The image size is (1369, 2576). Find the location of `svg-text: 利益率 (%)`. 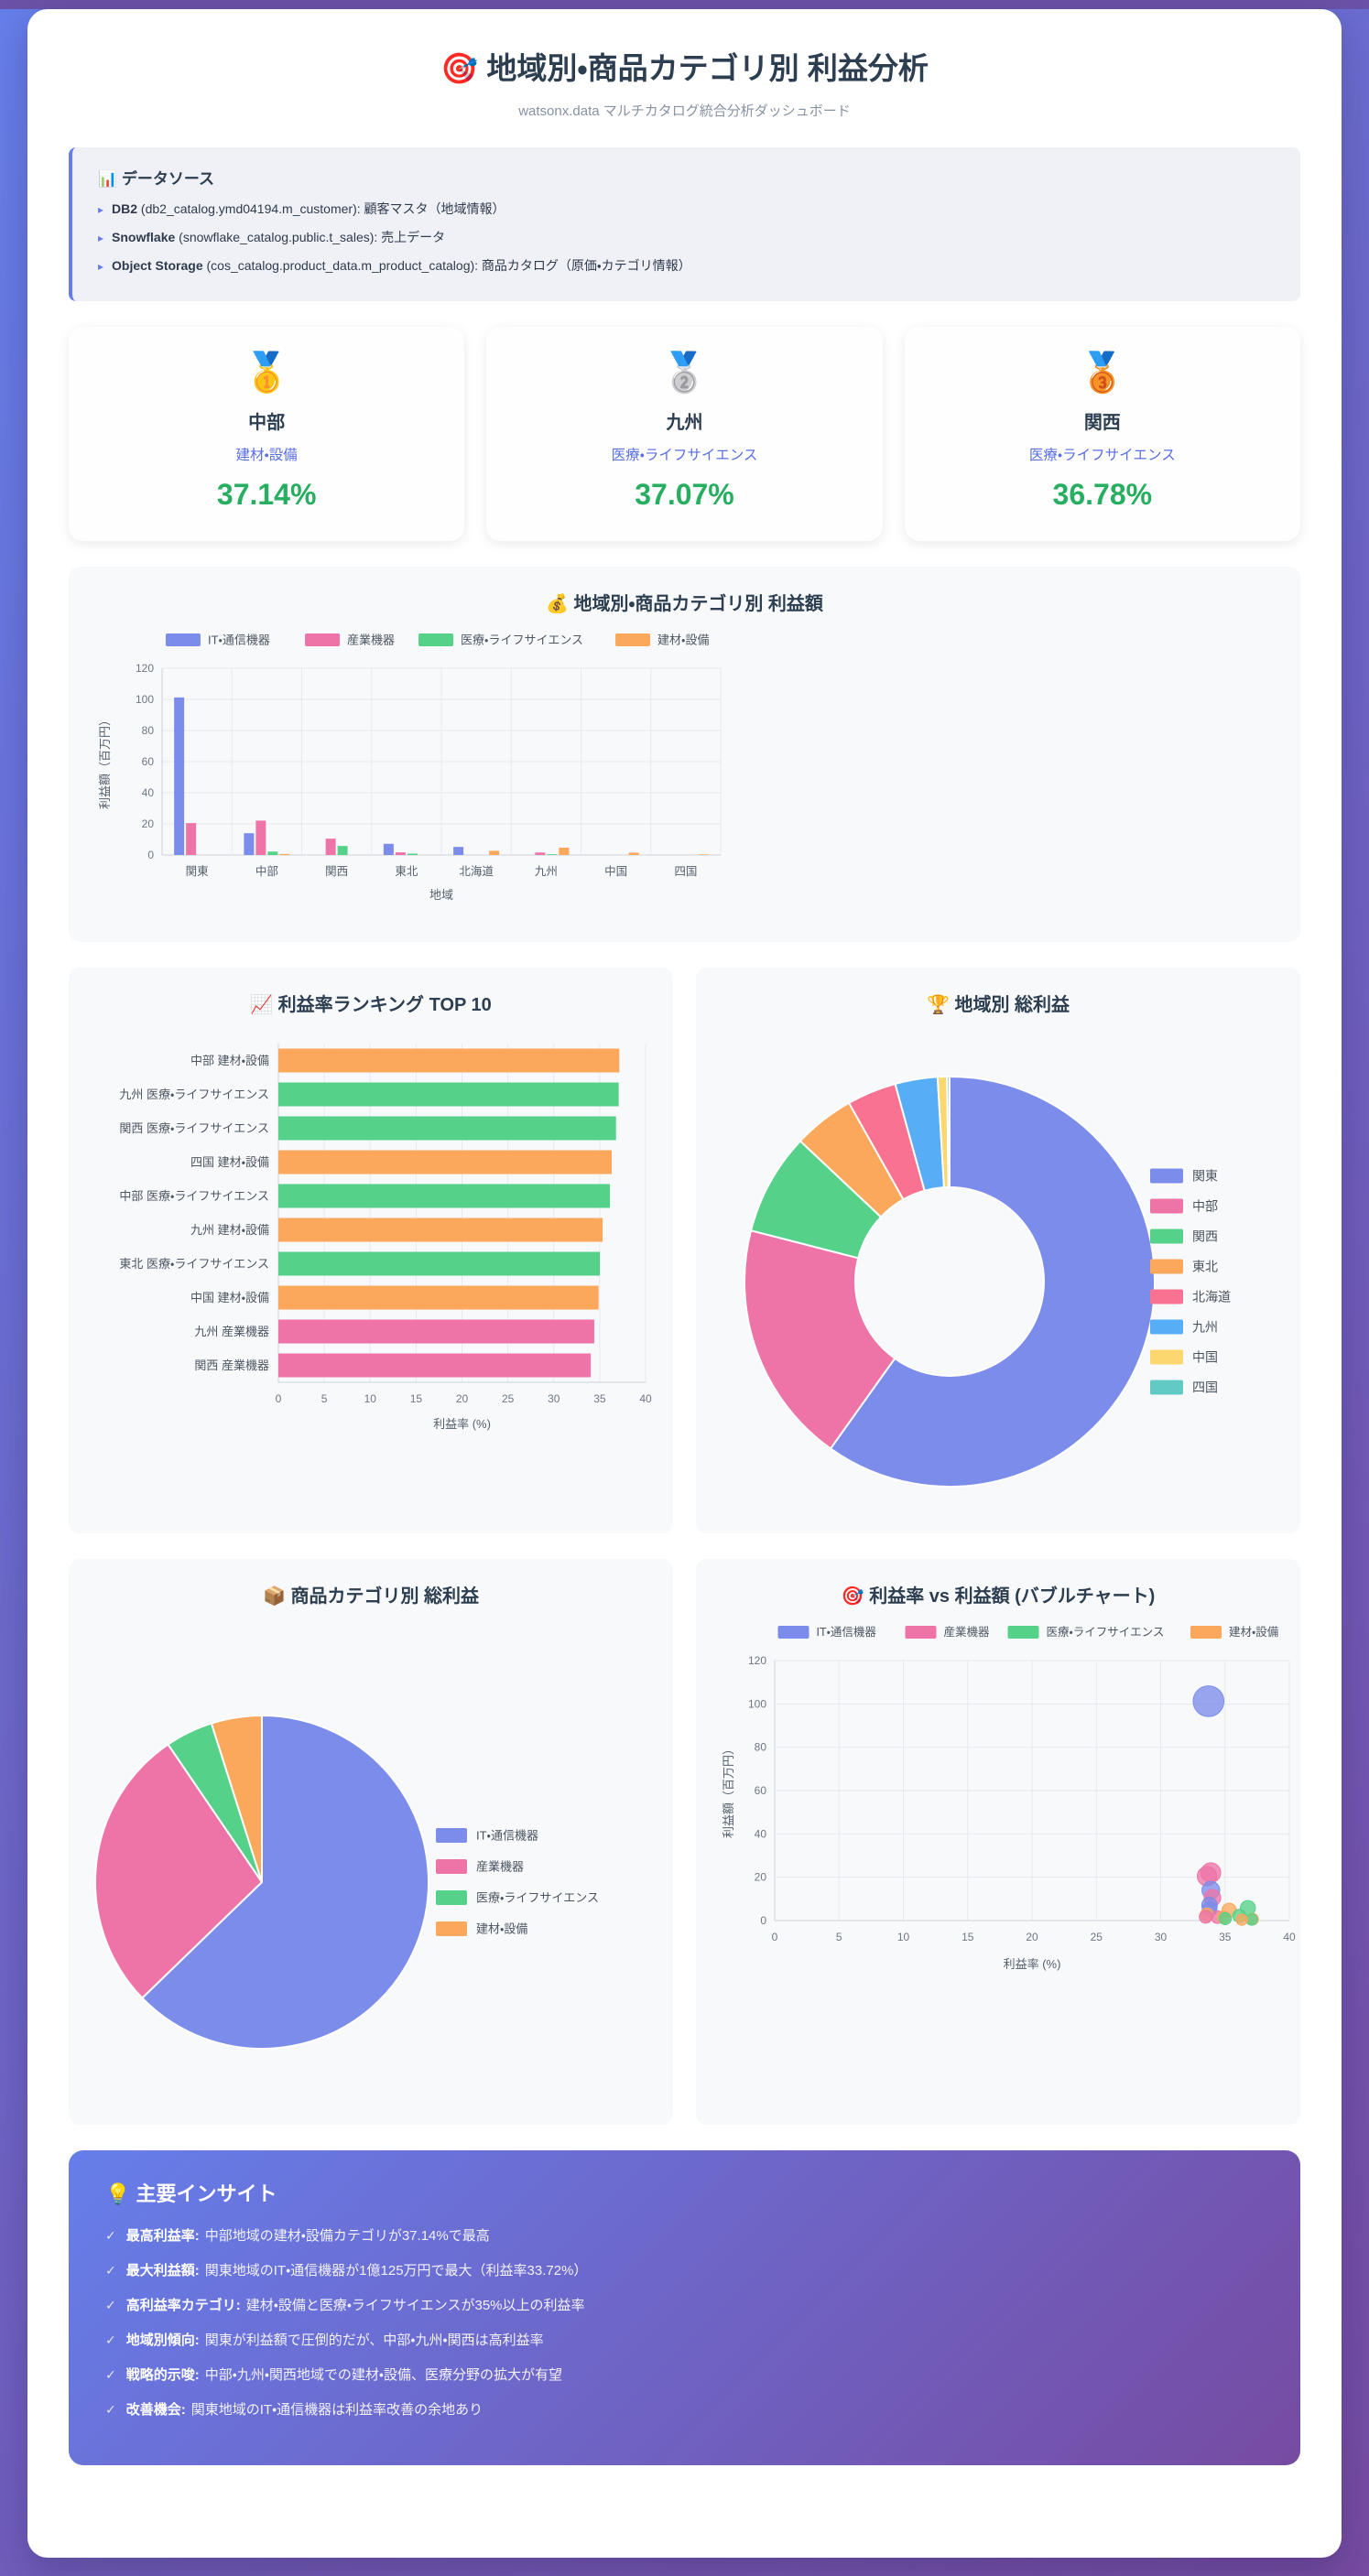

svg-text: 利益率 (%) is located at coordinates (1032, 1964).